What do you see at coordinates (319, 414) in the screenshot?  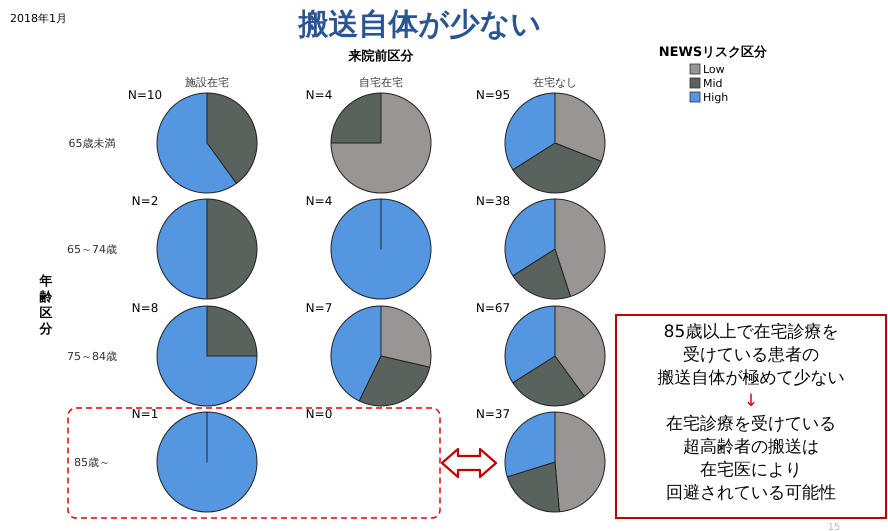 I see `text: N=0` at bounding box center [319, 414].